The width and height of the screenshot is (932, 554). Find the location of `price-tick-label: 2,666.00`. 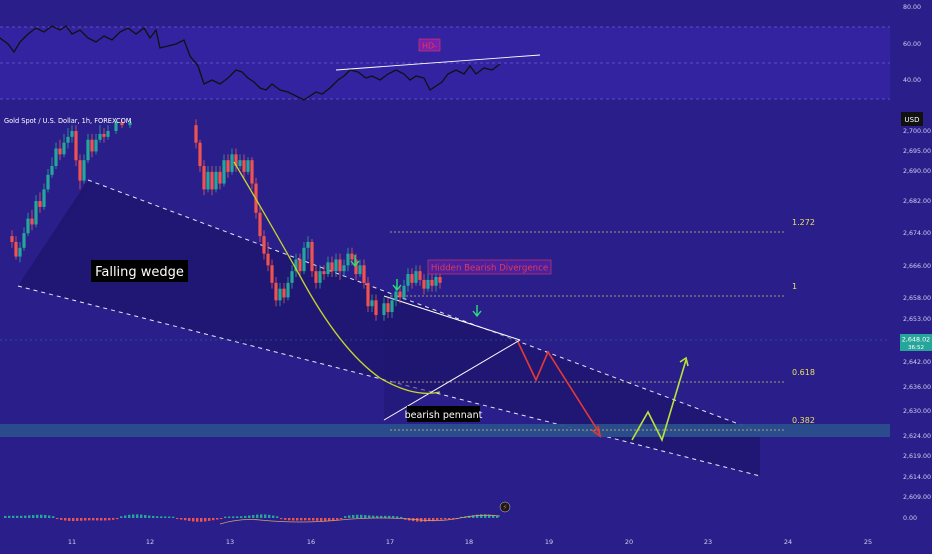

price-tick-label: 2,666.00 is located at coordinates (917, 266).